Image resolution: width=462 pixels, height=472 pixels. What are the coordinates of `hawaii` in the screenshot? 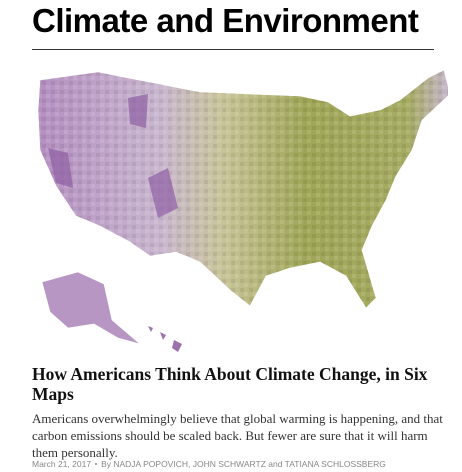 It's located at (165, 339).